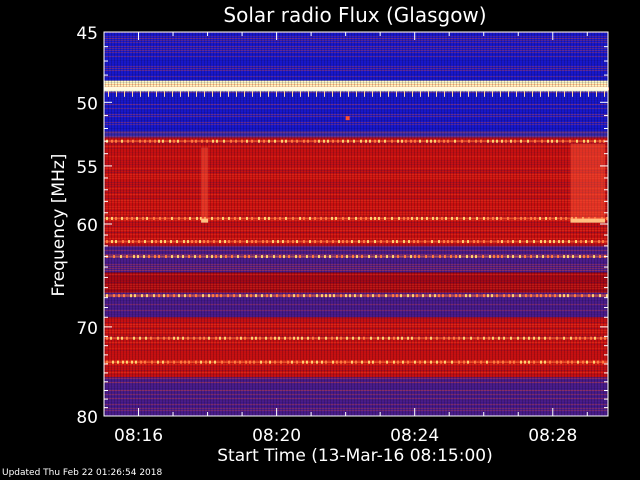  I want to click on x-tick-label: 08:28, so click(552, 436).